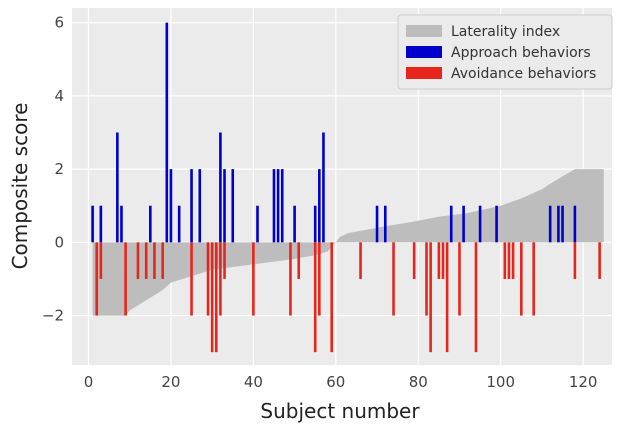 The height and width of the screenshot is (424, 617). I want to click on x-tick-label: 40, so click(253, 382).